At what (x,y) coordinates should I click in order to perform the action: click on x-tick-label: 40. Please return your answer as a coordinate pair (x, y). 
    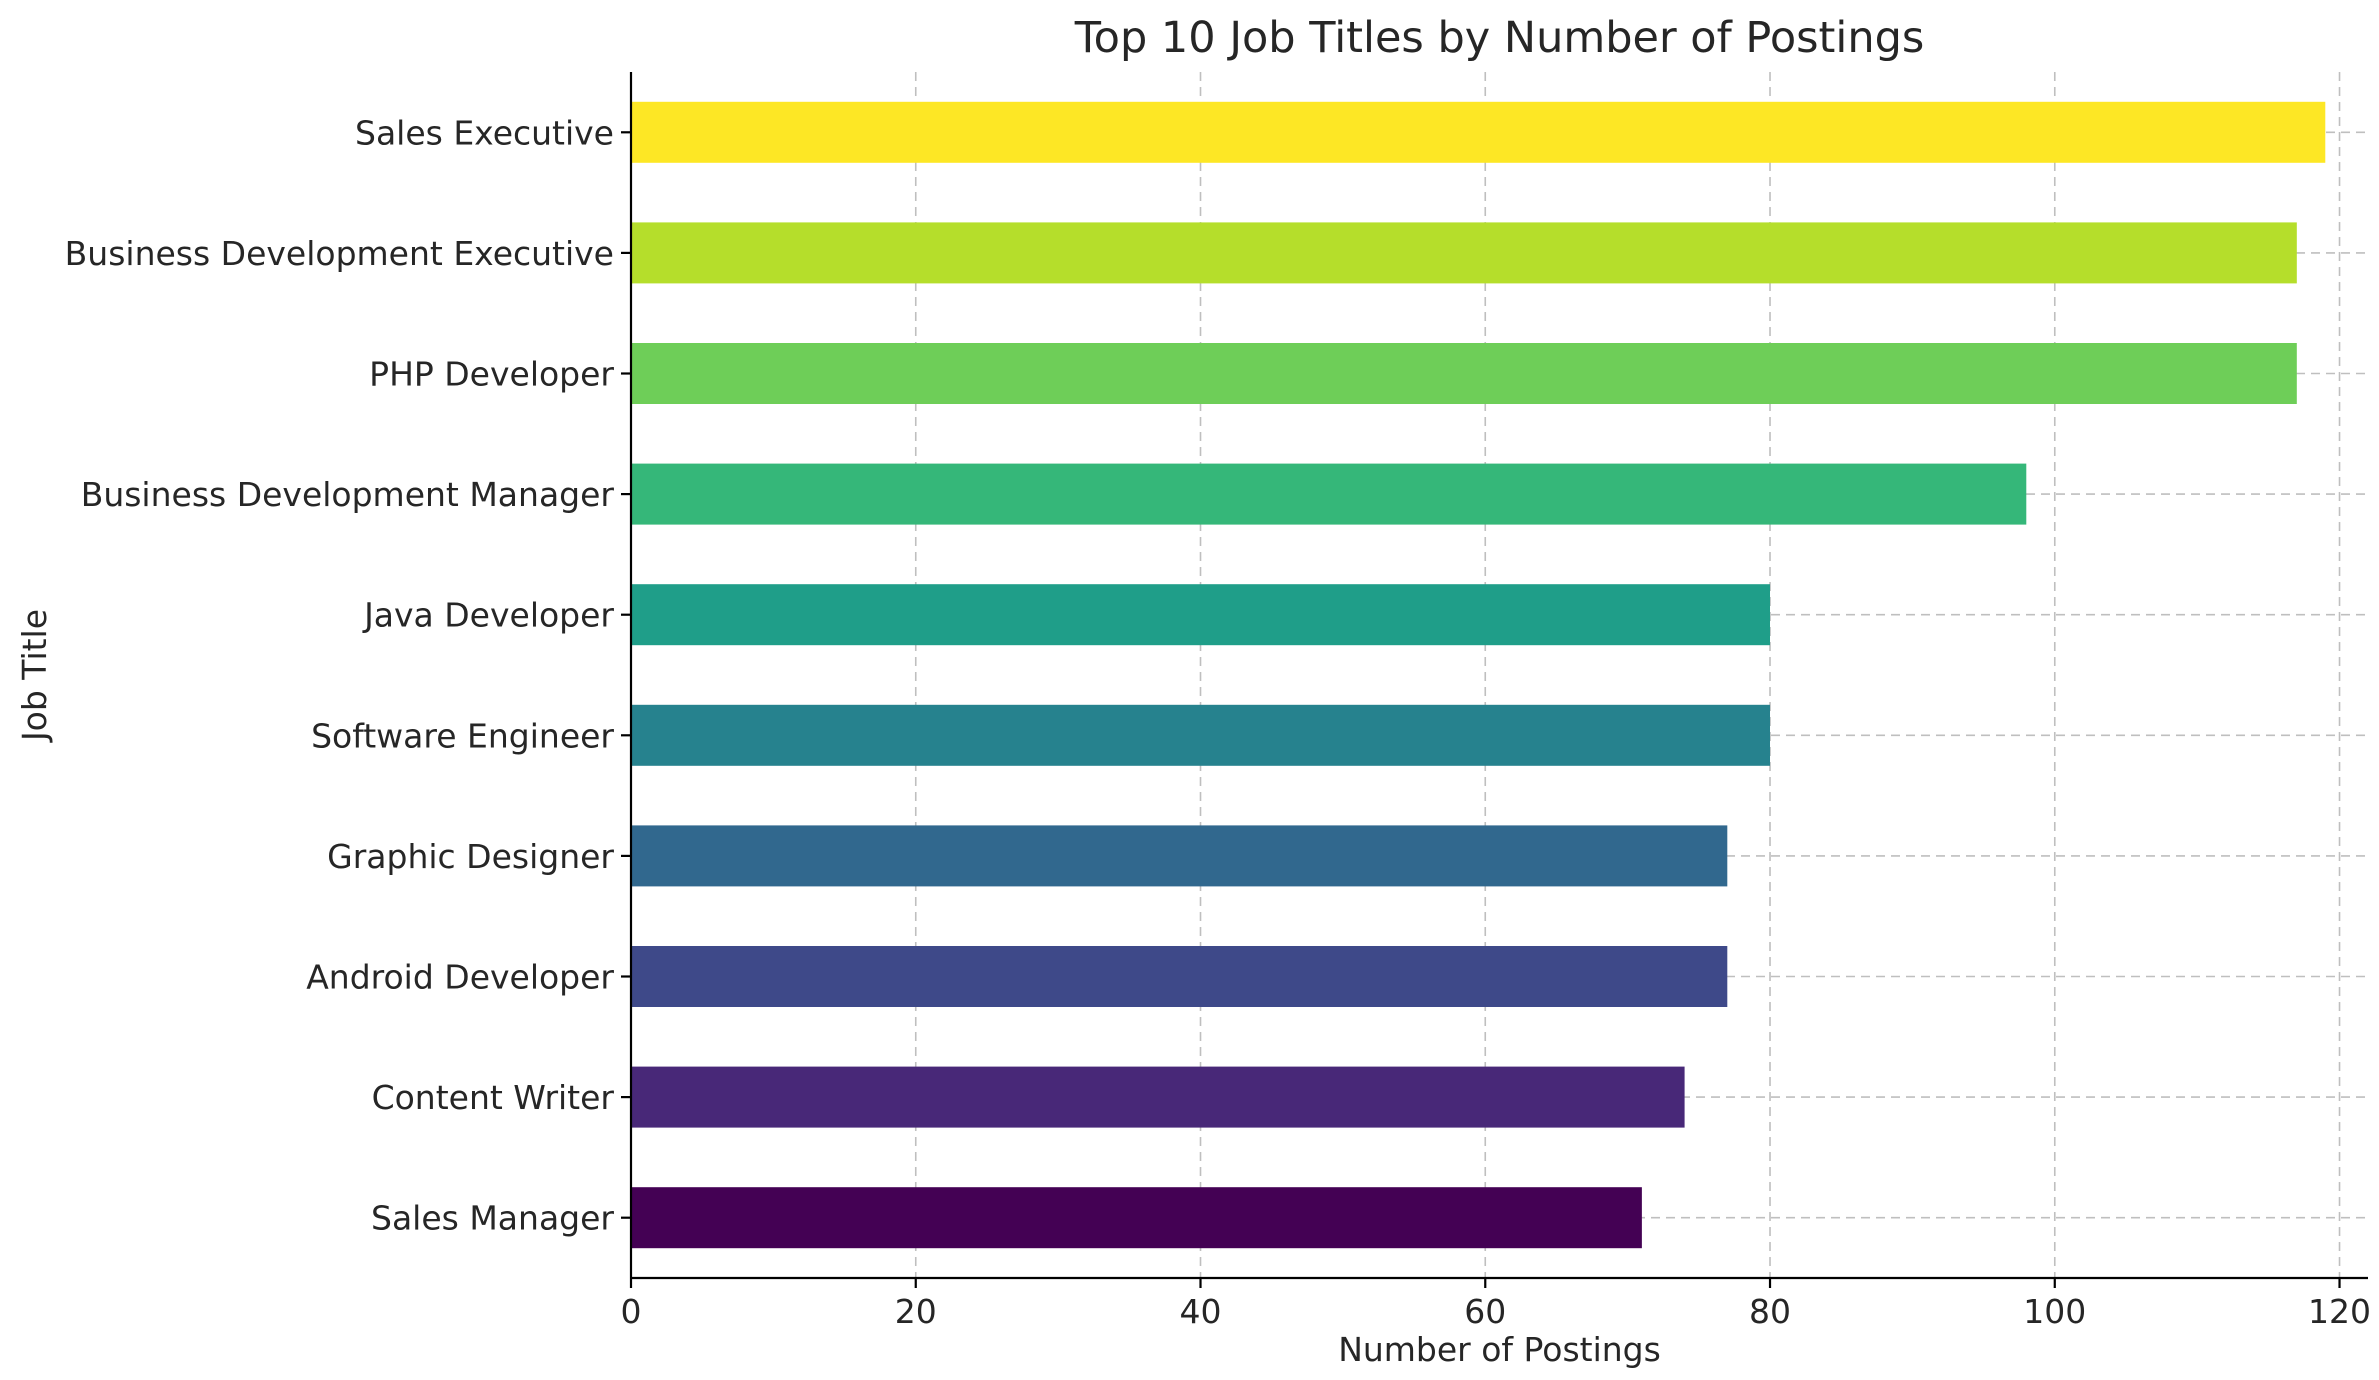
    Looking at the image, I should click on (1201, 1311).